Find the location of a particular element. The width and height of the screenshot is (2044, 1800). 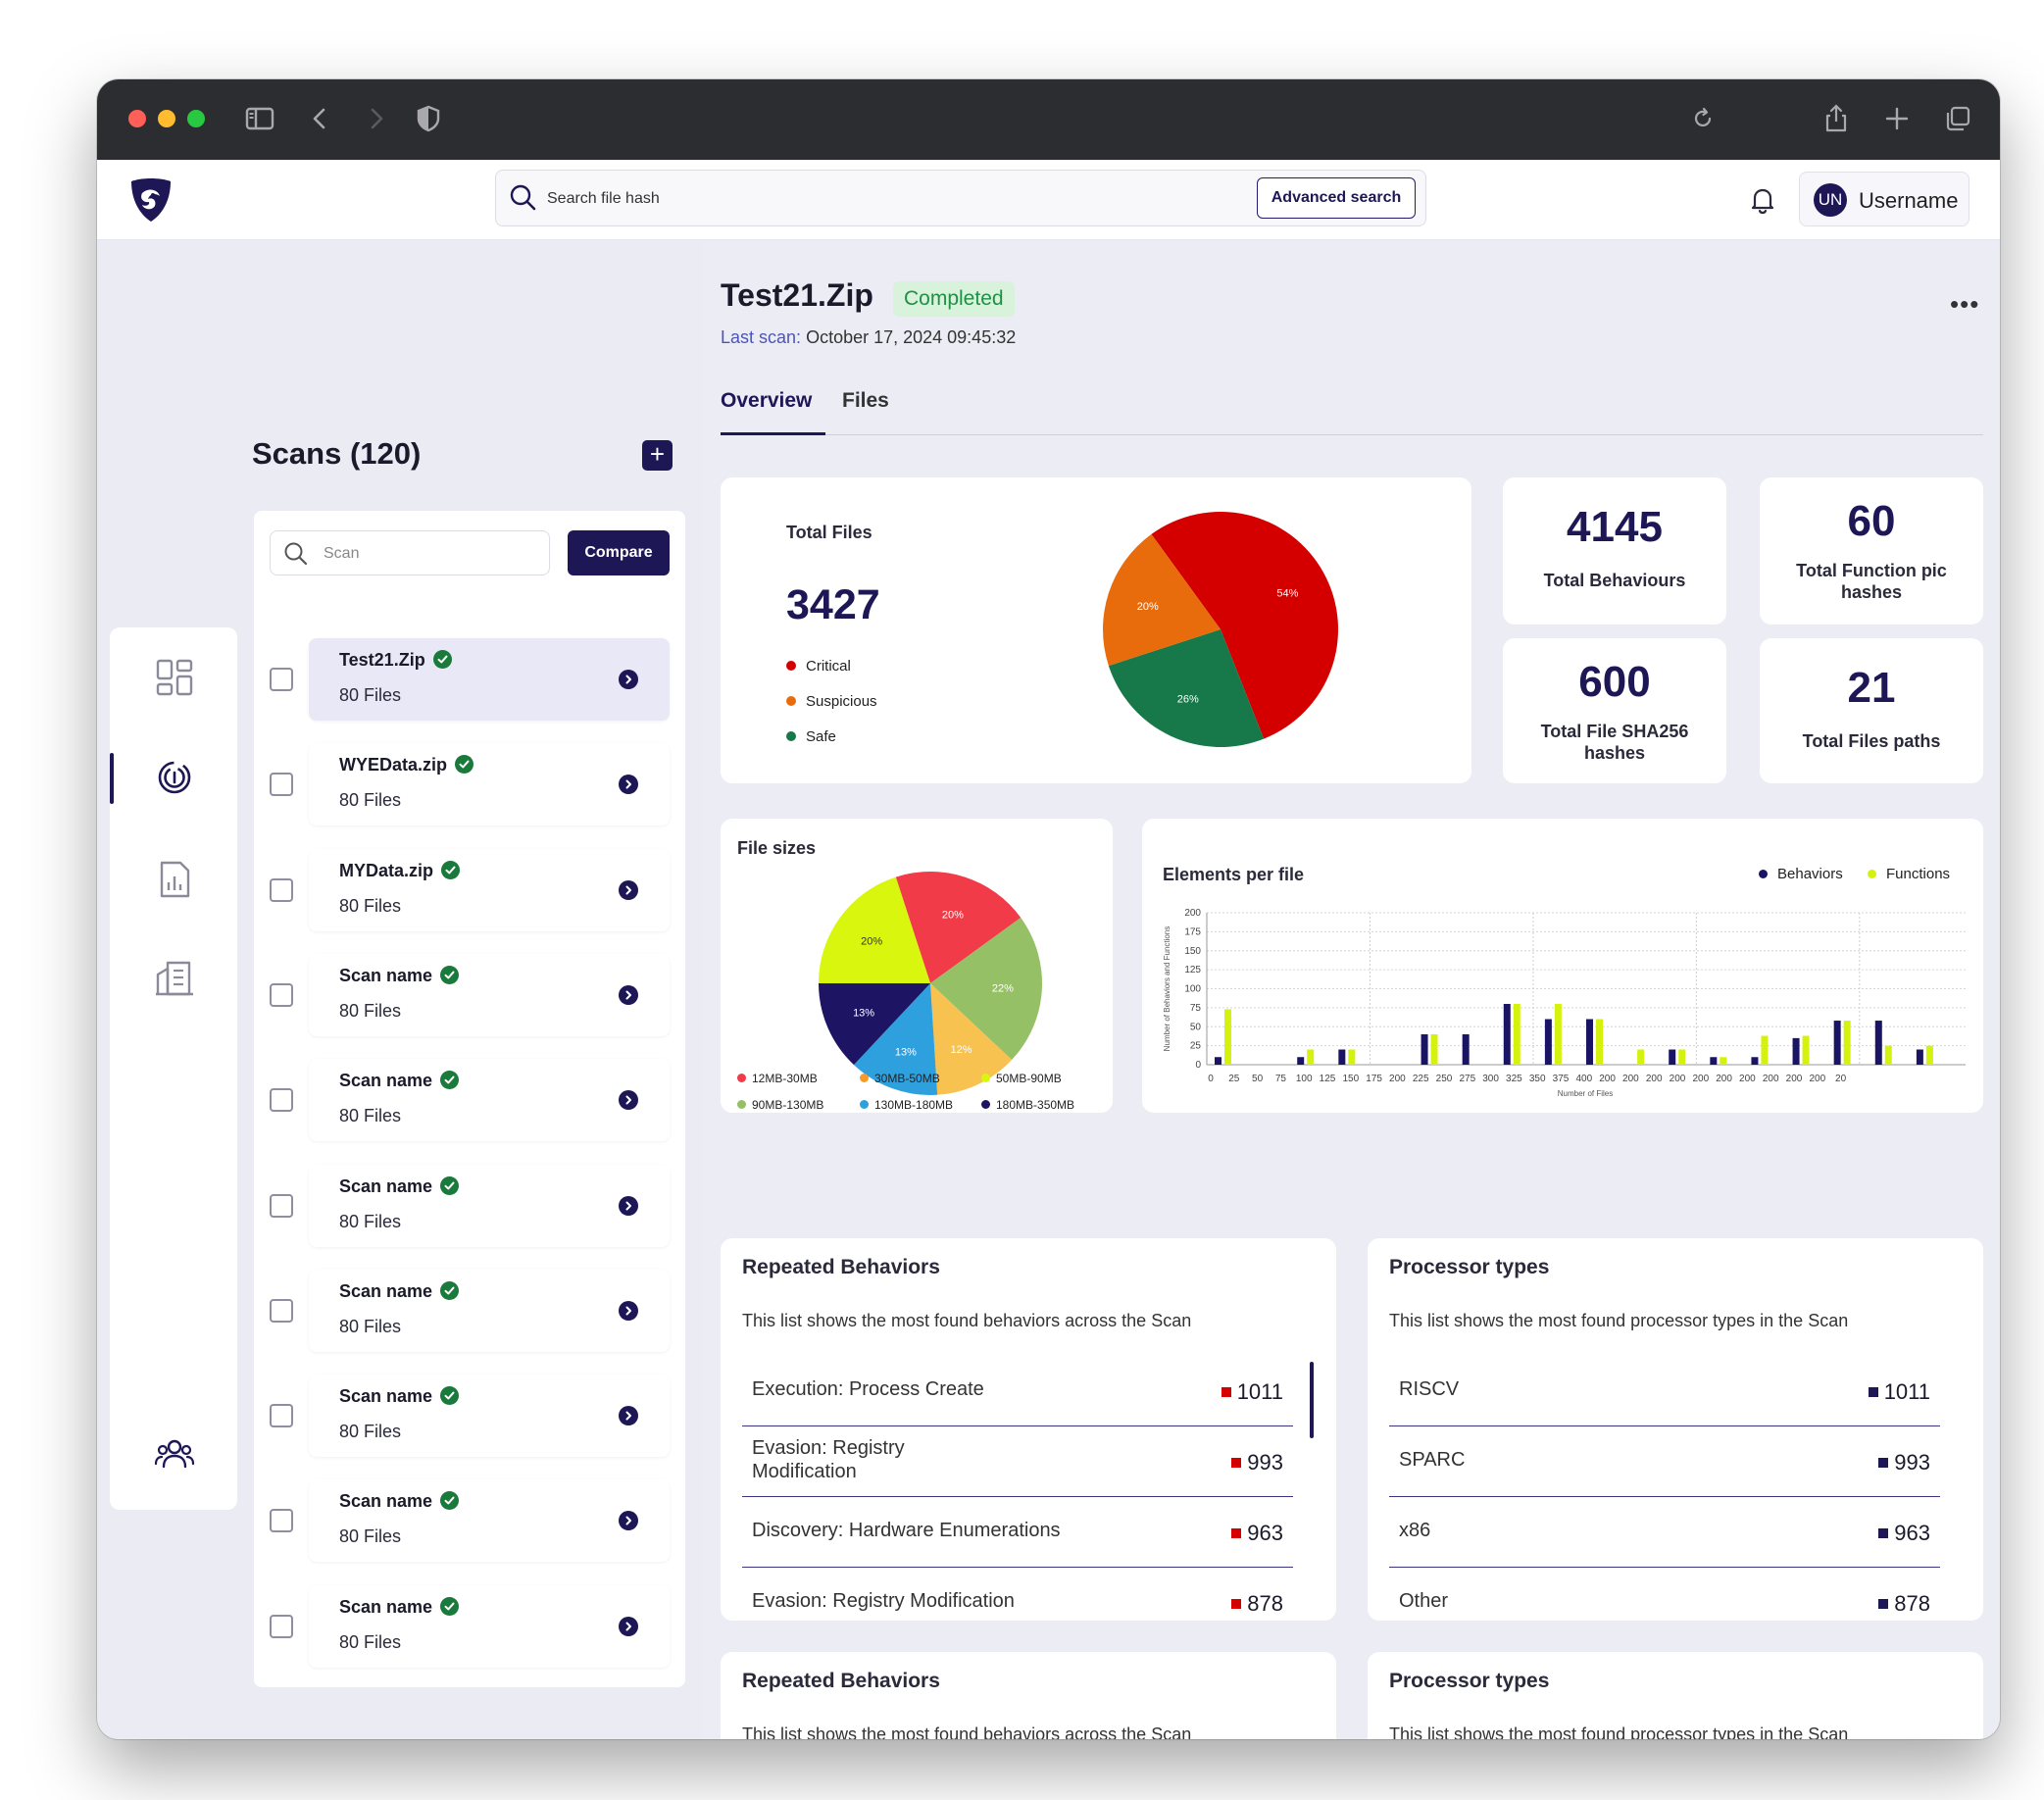

list-scrollbar is located at coordinates (1312, 1400).